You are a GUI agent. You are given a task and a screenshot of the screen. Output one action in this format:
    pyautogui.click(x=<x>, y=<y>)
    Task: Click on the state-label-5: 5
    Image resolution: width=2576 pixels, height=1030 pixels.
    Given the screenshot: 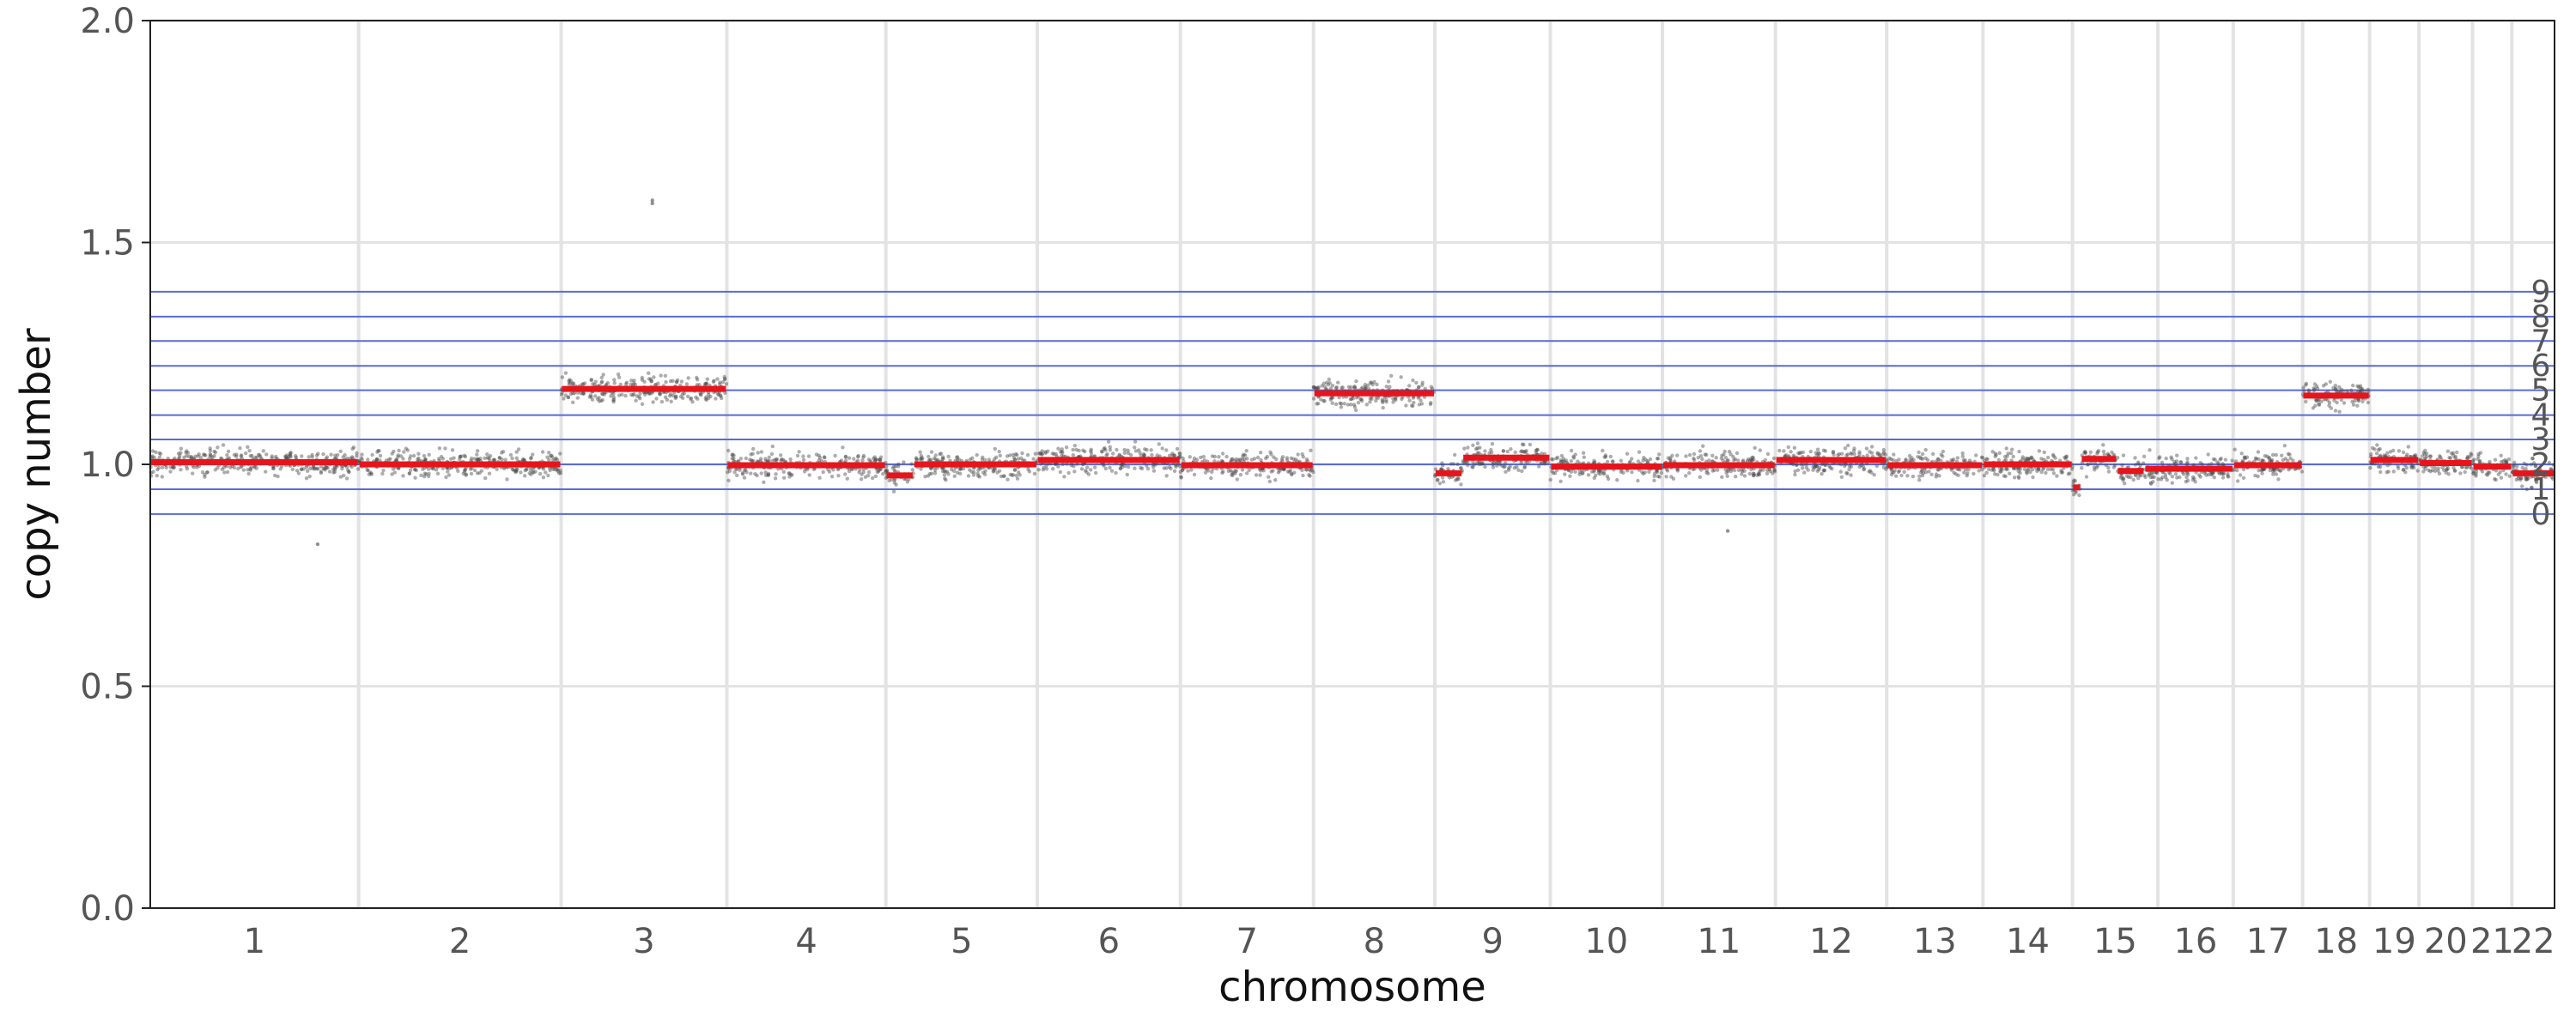 What is the action you would take?
    pyautogui.click(x=2541, y=391)
    